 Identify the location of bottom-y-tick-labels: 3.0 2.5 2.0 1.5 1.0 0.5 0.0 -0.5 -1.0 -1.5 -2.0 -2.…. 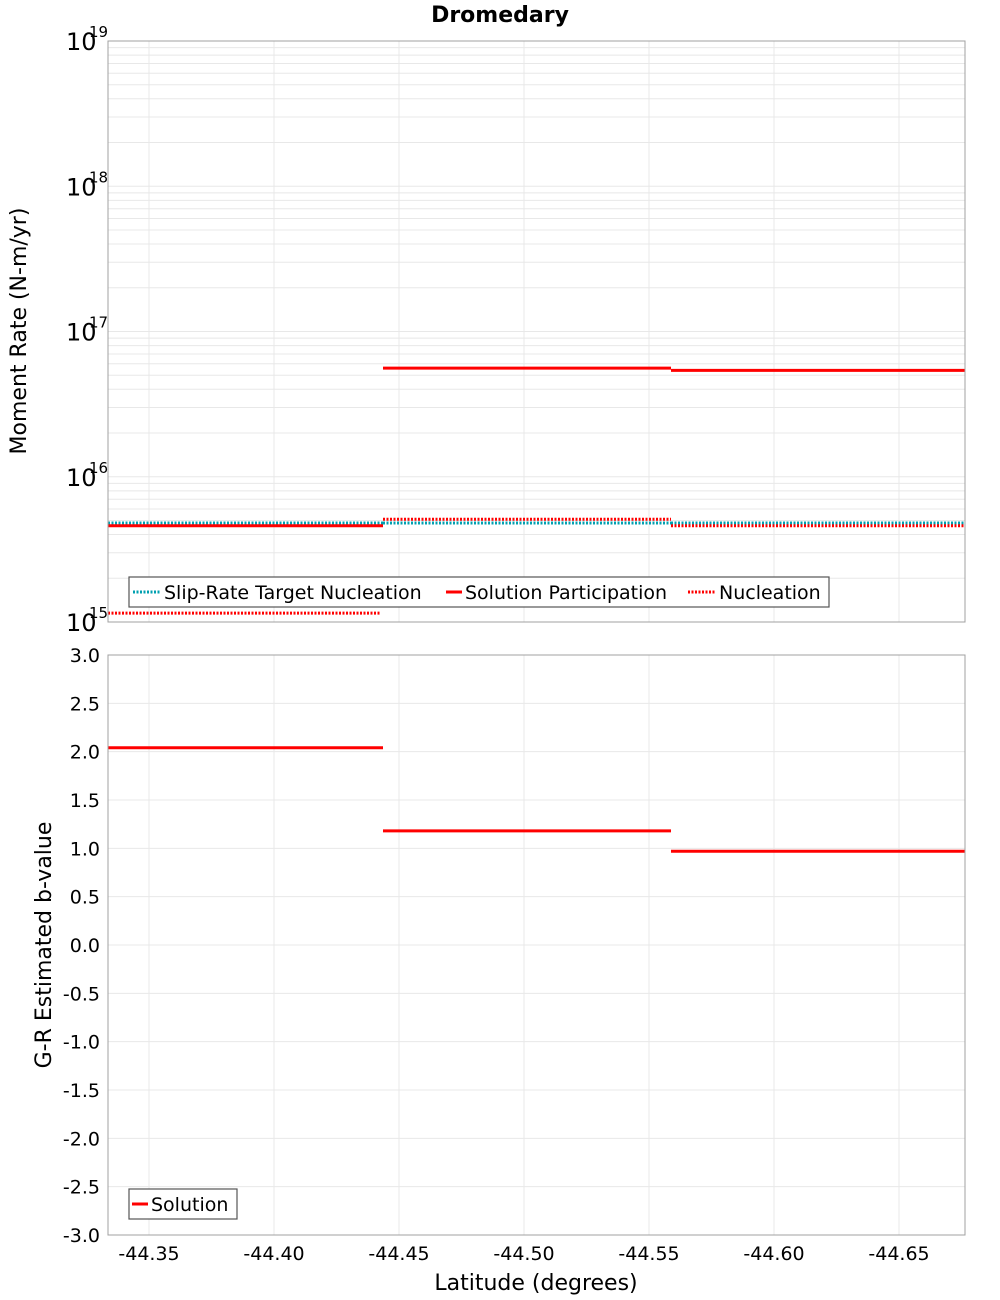
(81, 946).